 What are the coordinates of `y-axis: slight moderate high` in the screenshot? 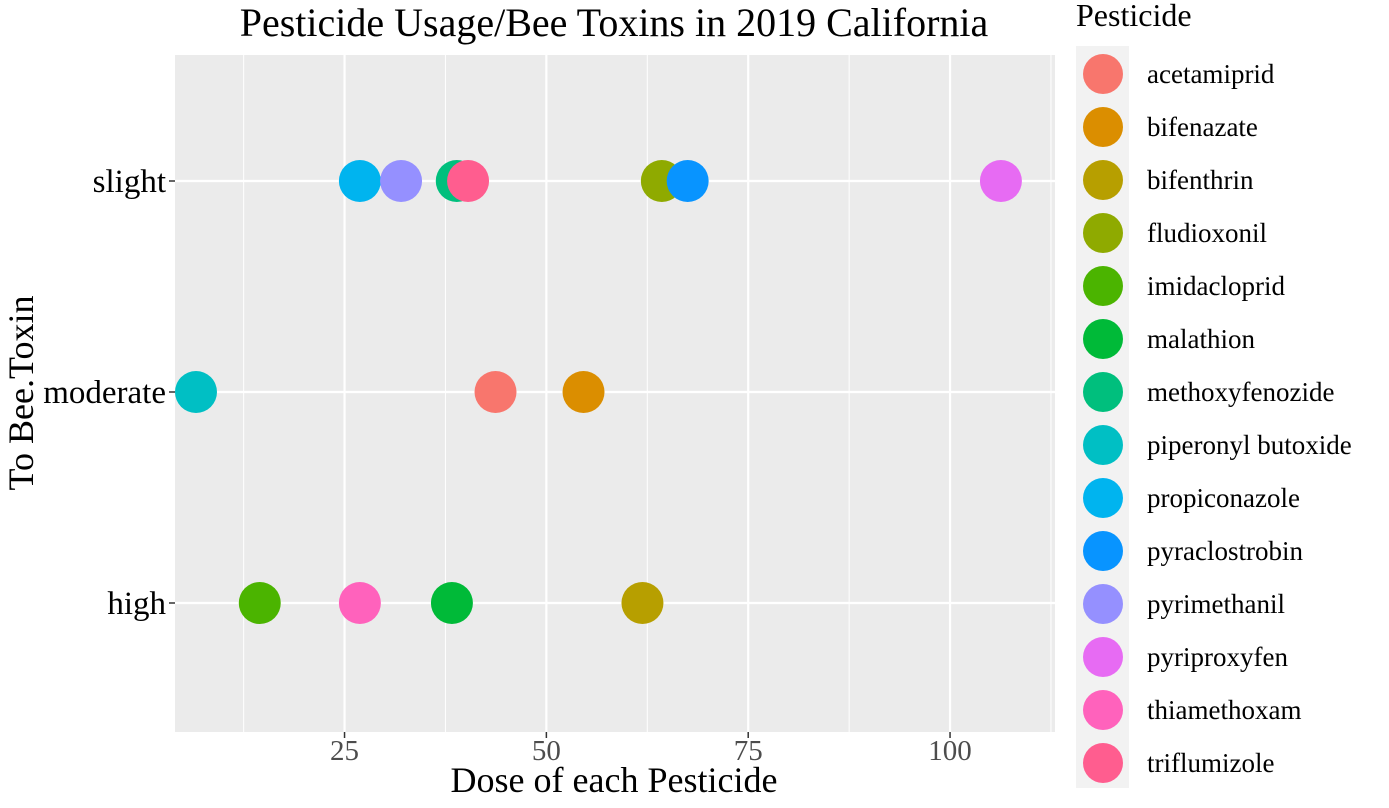 It's located at (109, 393).